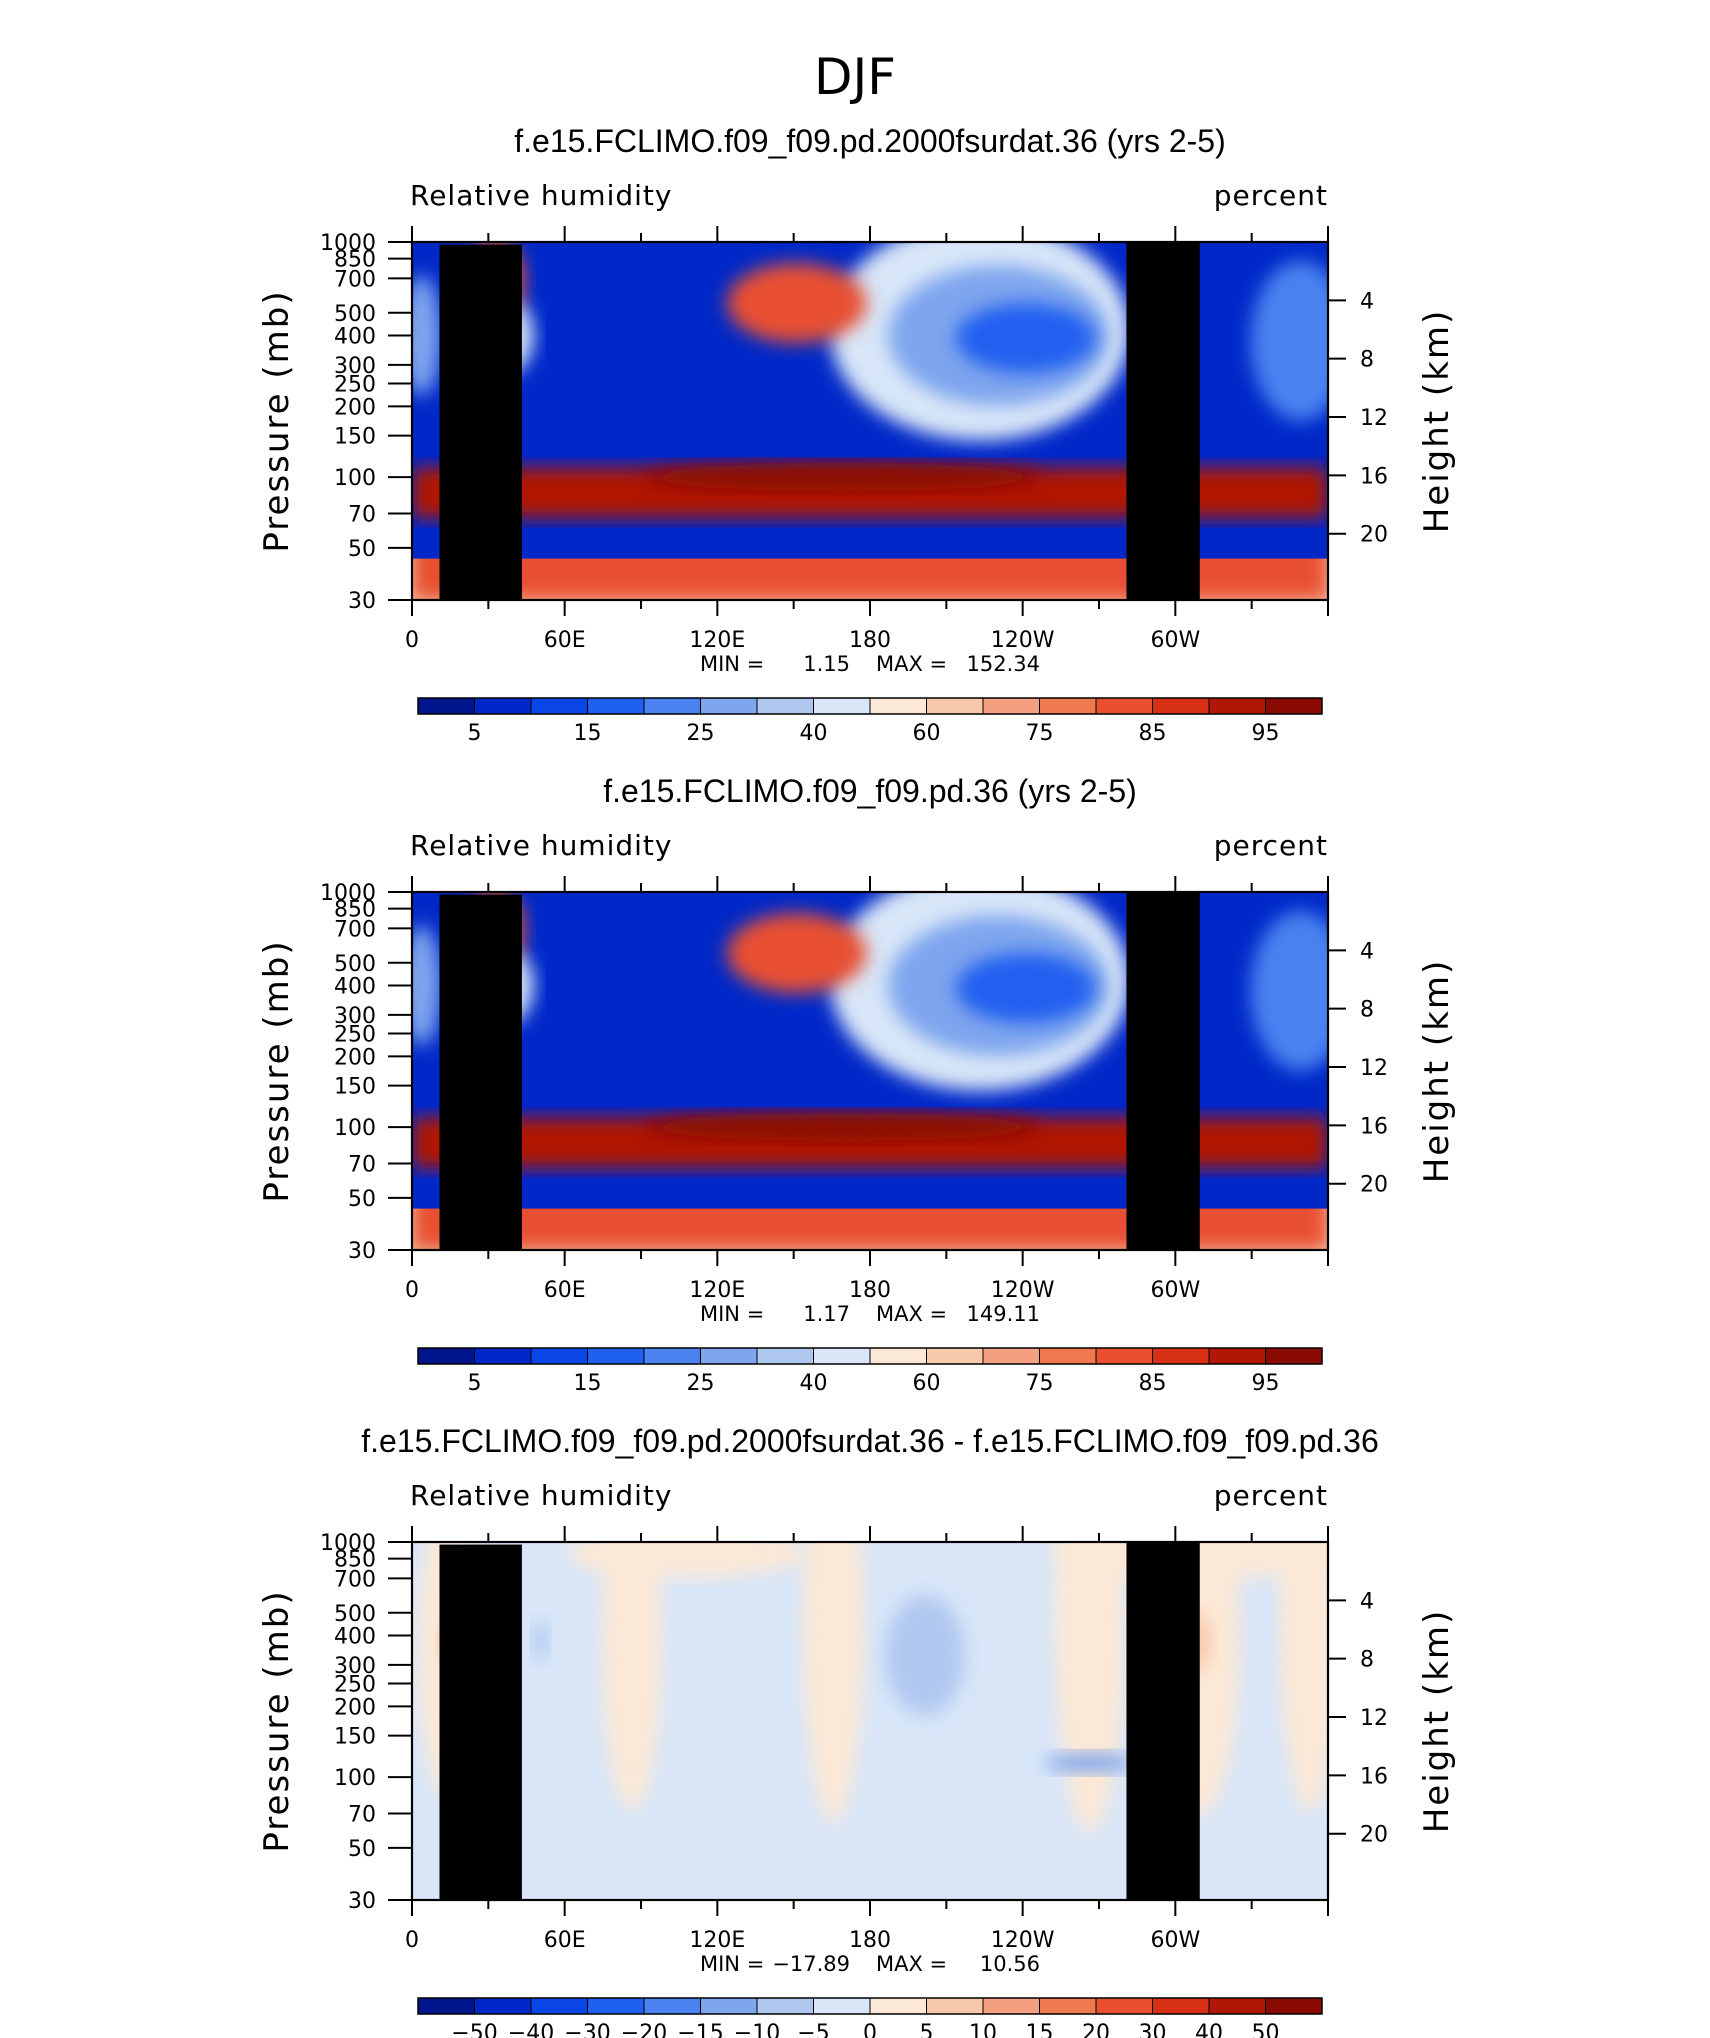 Image resolution: width=1710 pixels, height=2038 pixels. What do you see at coordinates (757, 2029) in the screenshot?
I see `colorbar-label: −10` at bounding box center [757, 2029].